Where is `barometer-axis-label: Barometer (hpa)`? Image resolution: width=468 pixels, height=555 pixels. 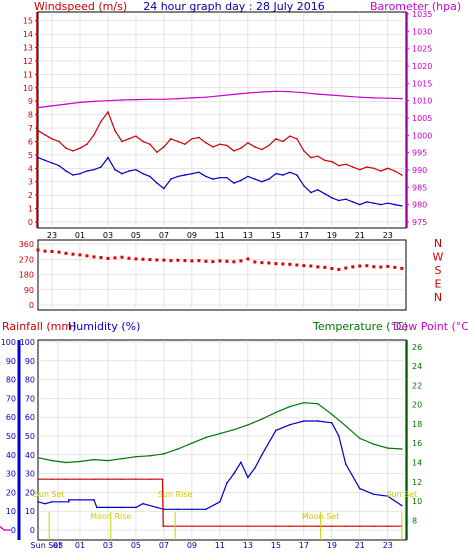 barometer-axis-label: Barometer (hpa) is located at coordinates (415, 6).